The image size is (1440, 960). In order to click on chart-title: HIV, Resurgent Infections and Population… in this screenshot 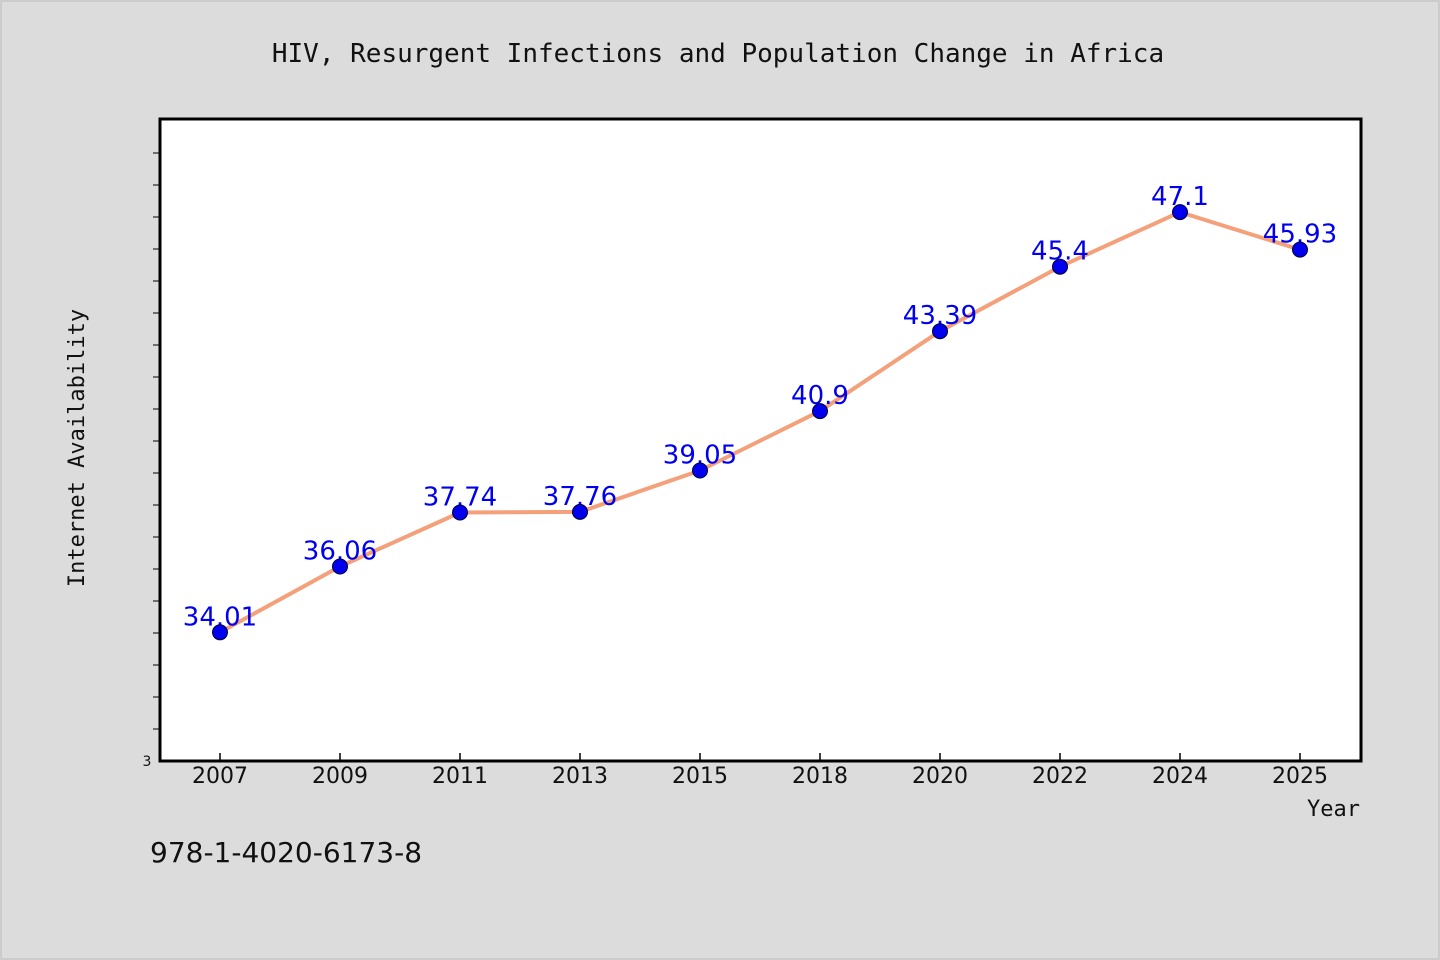, I will do `click(718, 54)`.